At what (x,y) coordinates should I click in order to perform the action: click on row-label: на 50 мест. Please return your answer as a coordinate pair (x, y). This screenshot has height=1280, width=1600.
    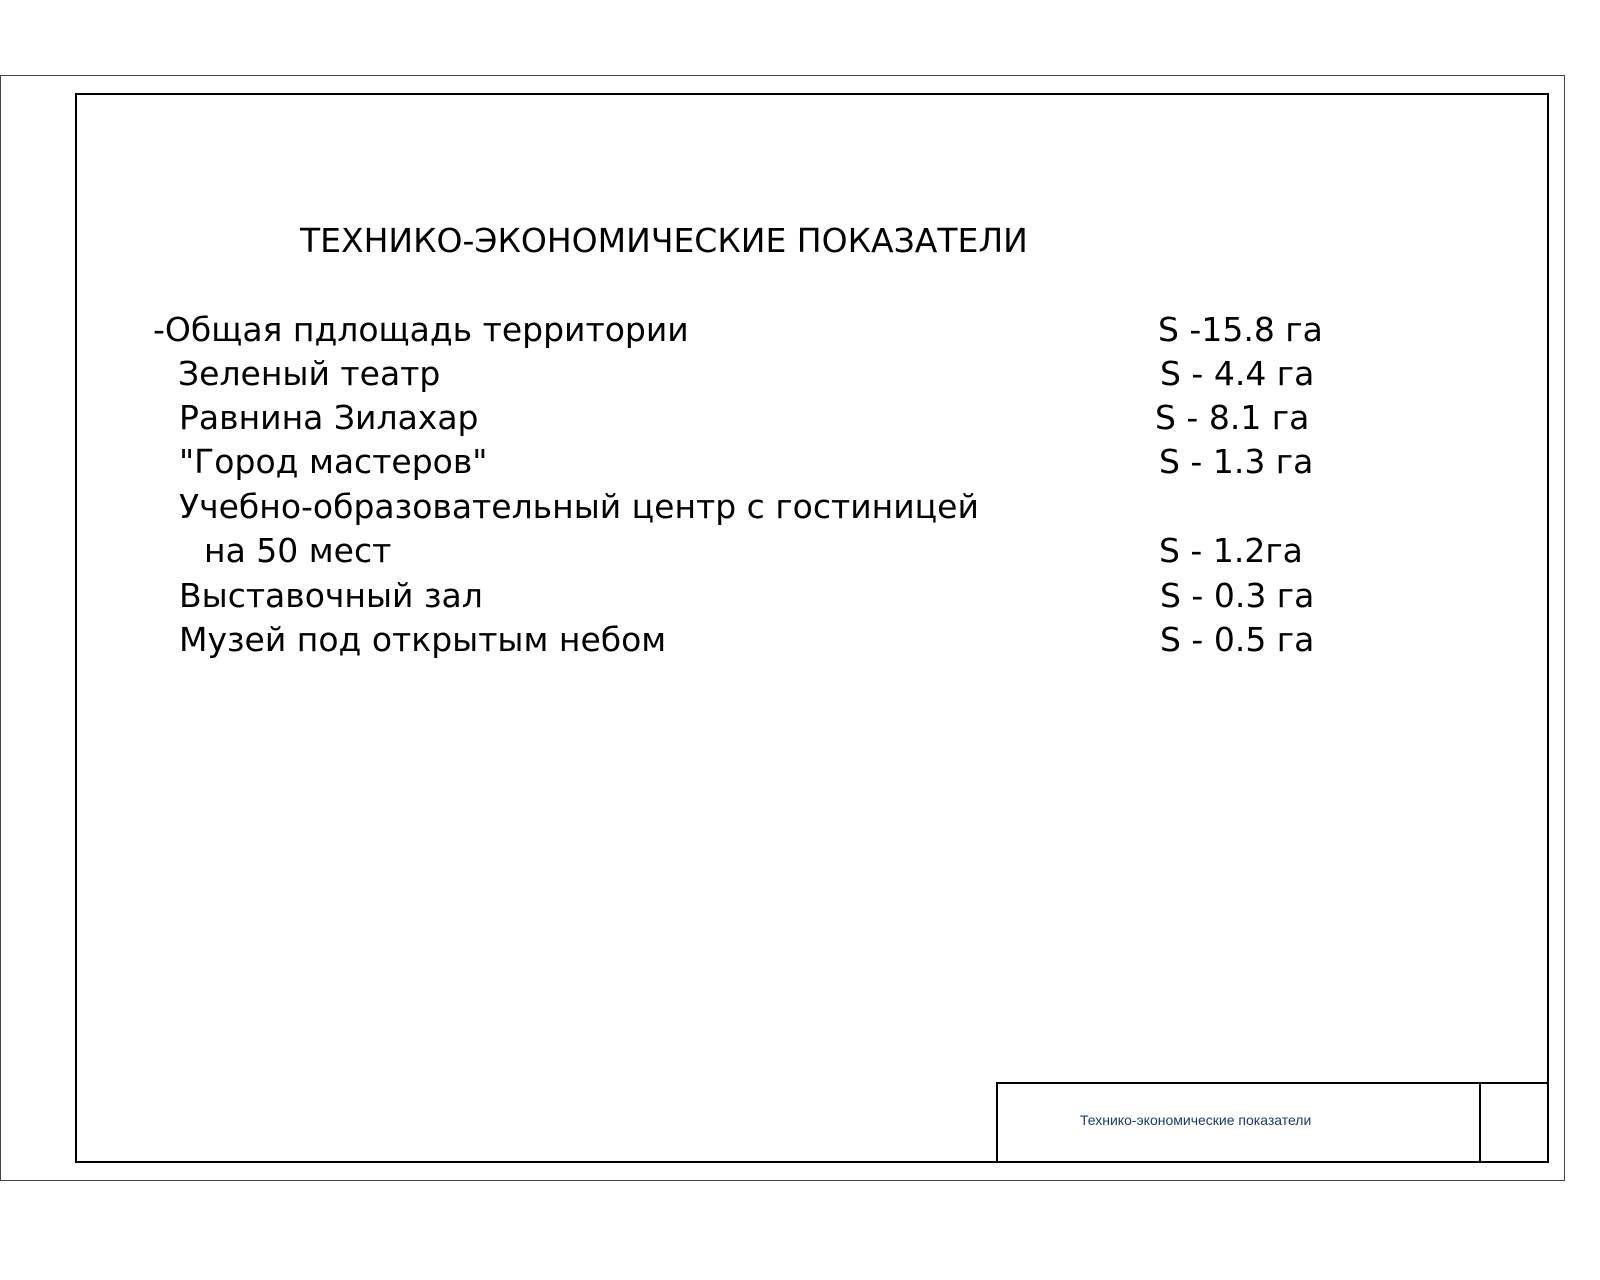
    Looking at the image, I should click on (298, 550).